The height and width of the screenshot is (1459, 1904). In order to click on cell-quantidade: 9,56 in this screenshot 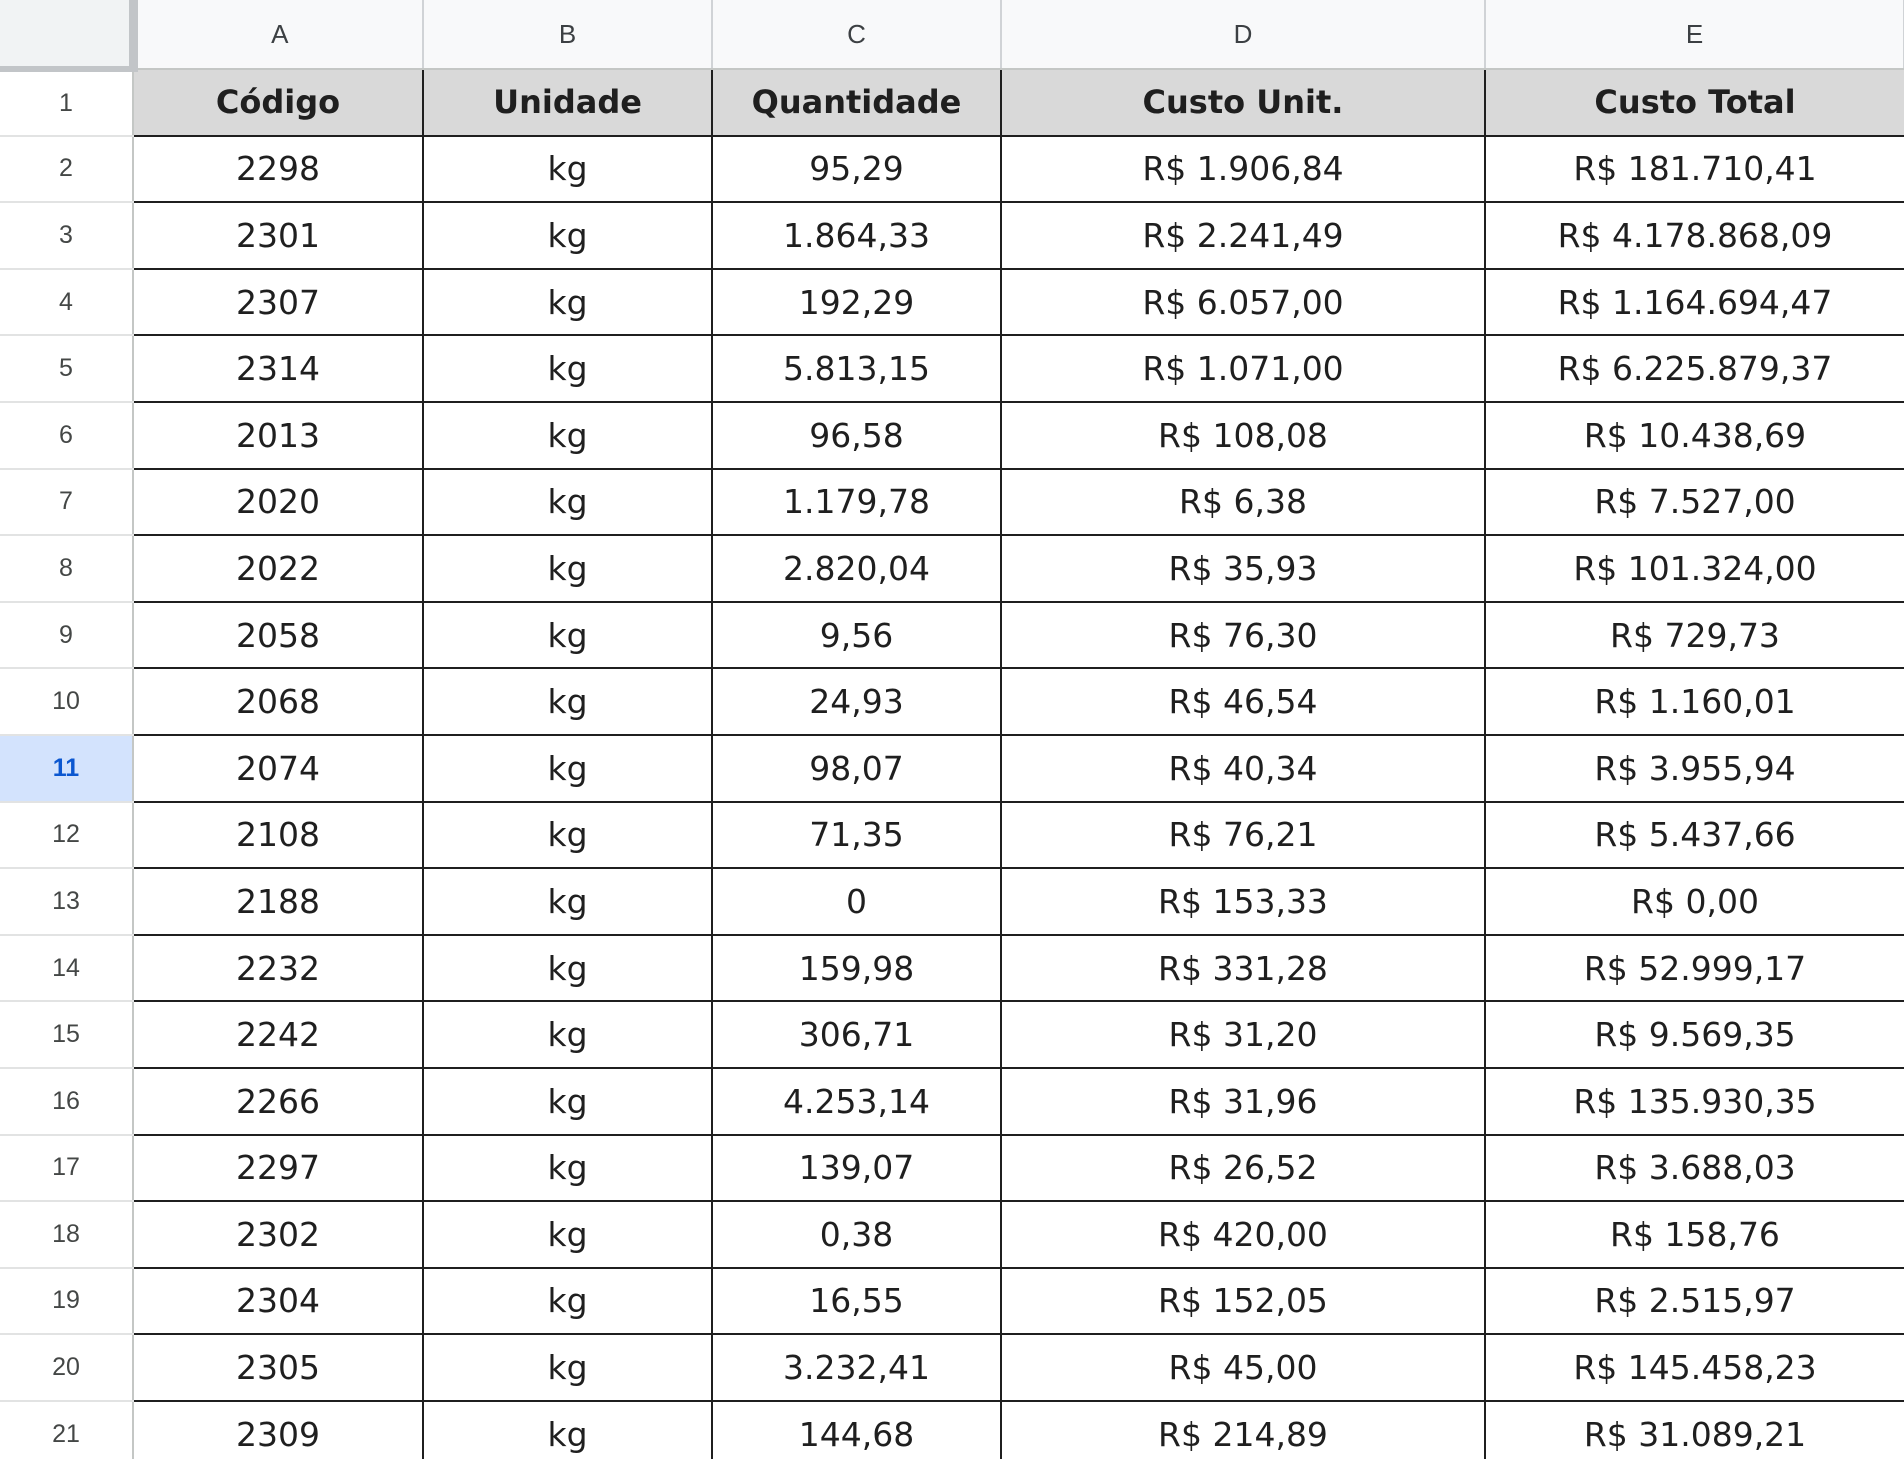, I will do `click(857, 635)`.